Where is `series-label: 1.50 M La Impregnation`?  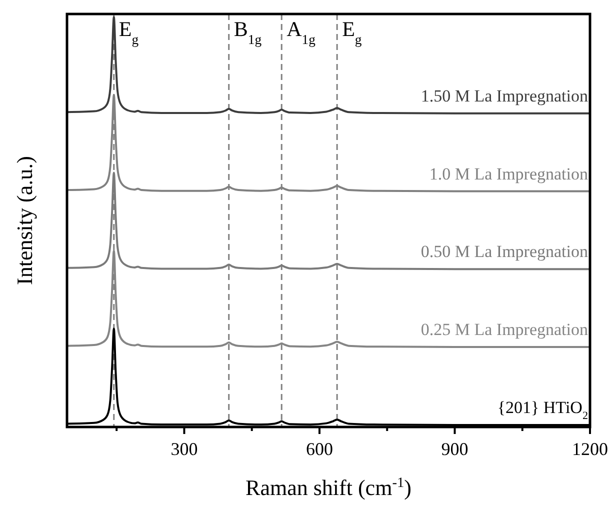 series-label: 1.50 M La Impregnation is located at coordinates (504, 96).